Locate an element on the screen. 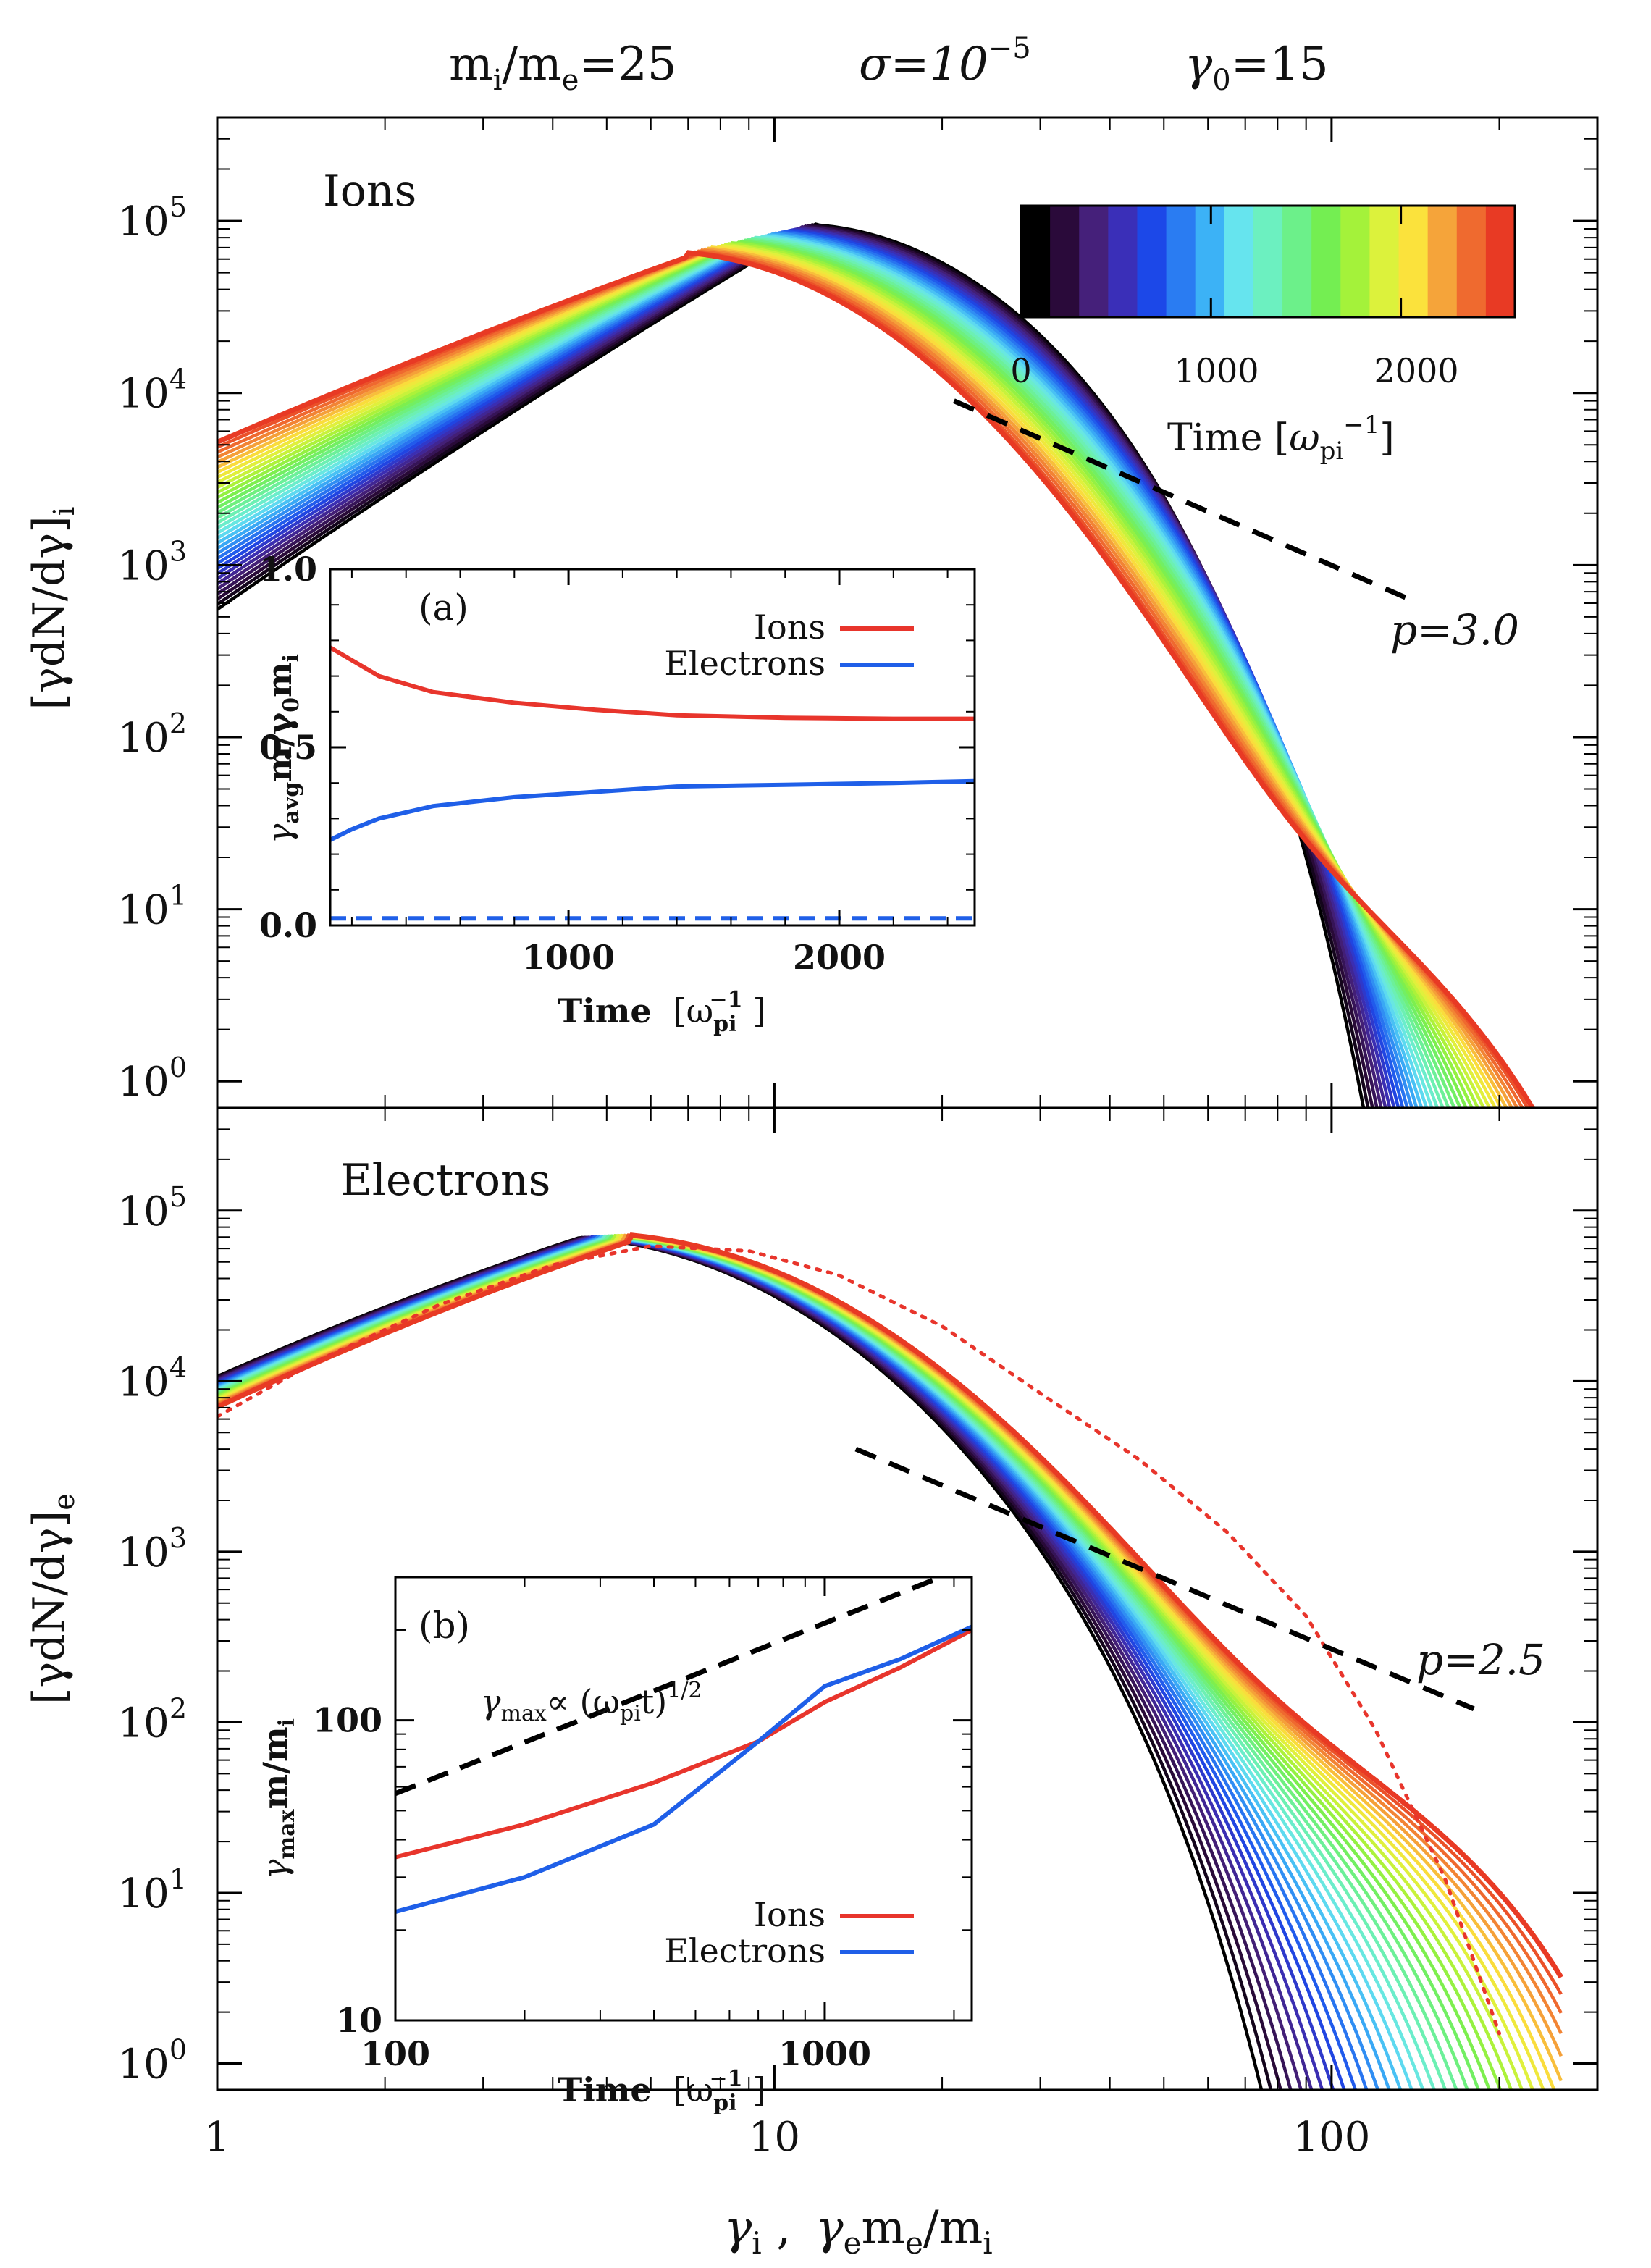  inset-a-xtick-label-0: 1000 is located at coordinates (568, 957).